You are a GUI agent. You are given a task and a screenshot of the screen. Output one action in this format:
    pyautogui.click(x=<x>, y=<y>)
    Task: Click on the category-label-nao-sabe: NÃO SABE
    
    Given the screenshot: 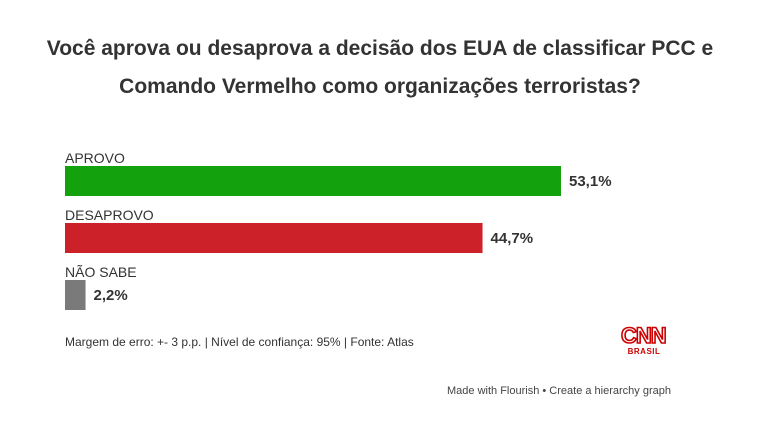 What is the action you would take?
    pyautogui.click(x=101, y=272)
    